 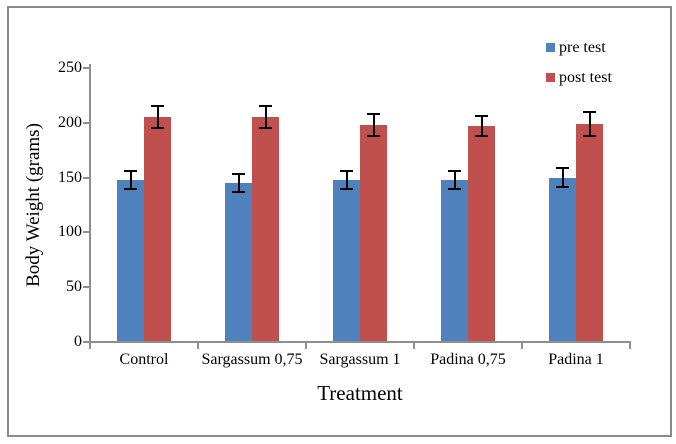 I want to click on x-tick-label: Padina 1, so click(x=576, y=359).